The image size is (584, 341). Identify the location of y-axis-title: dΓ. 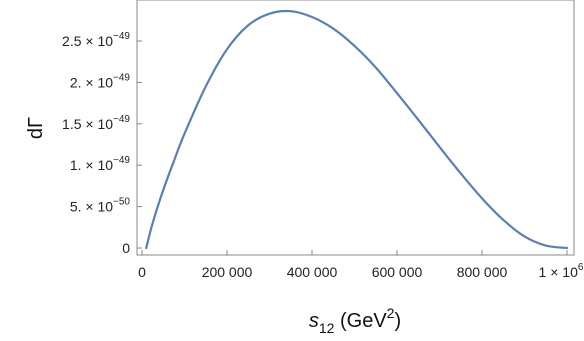
(36, 128).